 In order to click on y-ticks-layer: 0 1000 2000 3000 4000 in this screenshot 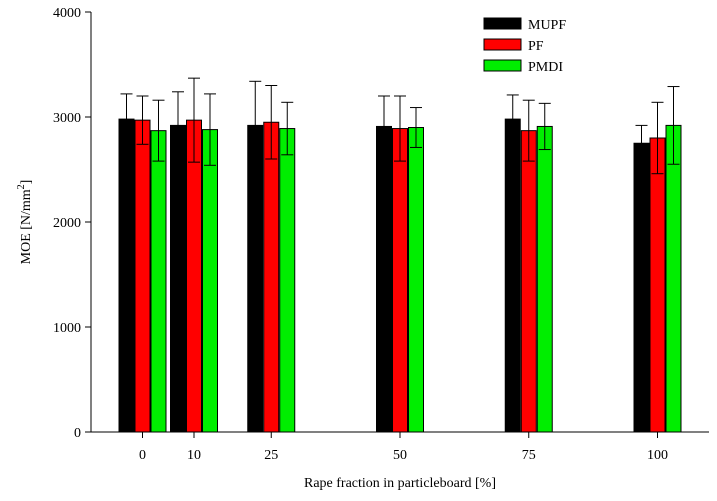, I will do `click(72, 223)`.